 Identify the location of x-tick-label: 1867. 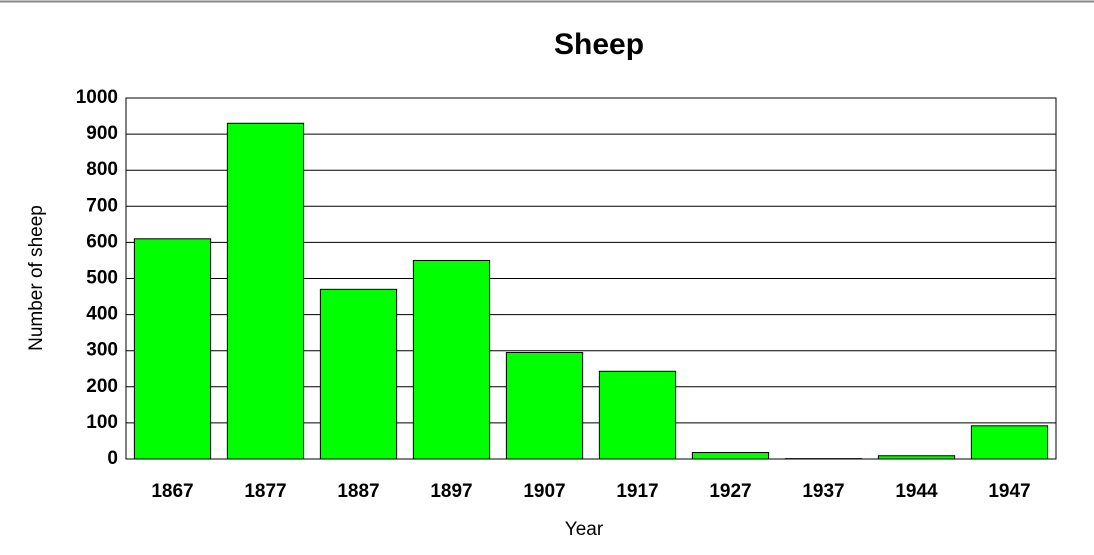
(172, 491).